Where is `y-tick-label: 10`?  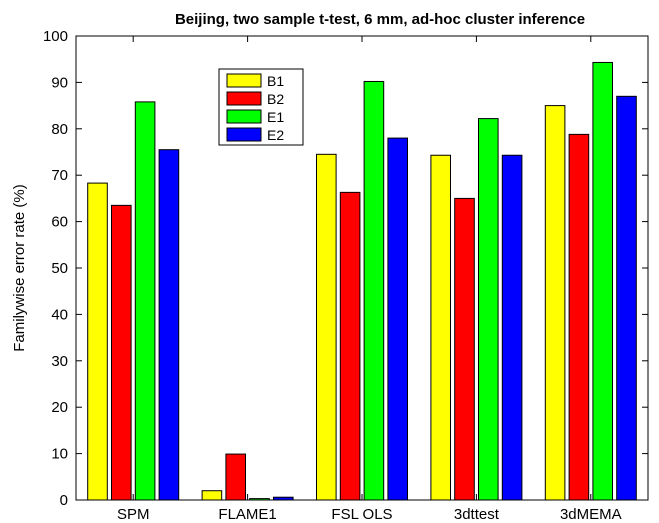 y-tick-label: 10 is located at coordinates (59, 454).